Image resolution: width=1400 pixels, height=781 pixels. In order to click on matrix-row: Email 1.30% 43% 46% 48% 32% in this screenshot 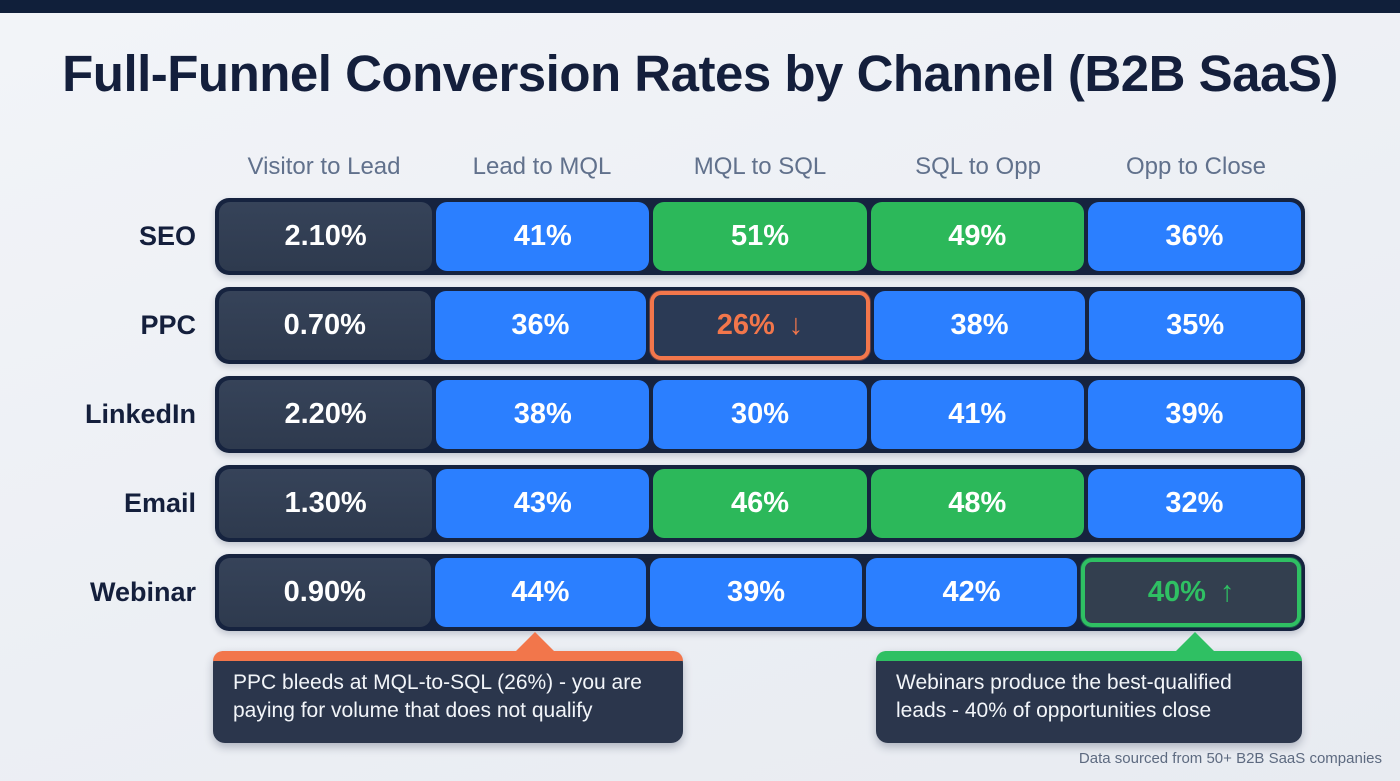, I will do `click(700, 503)`.